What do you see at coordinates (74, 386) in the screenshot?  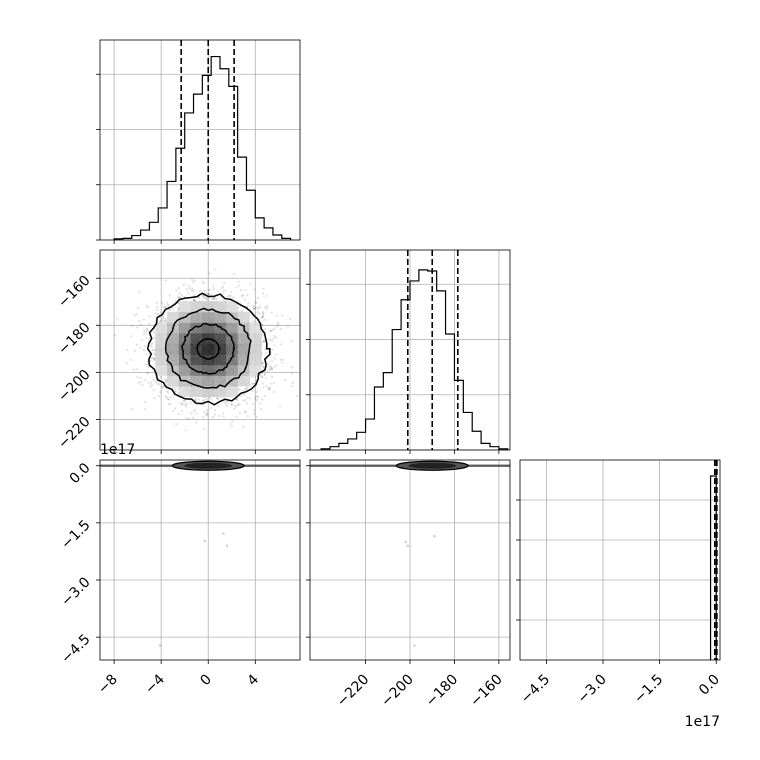 I see `y-tick-label: −200` at bounding box center [74, 386].